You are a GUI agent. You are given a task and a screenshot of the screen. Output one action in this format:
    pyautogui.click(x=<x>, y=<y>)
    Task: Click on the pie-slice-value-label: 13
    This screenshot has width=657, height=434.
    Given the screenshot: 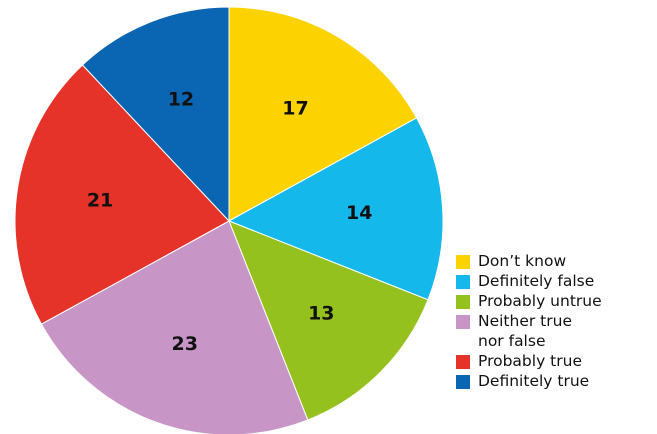 What is the action you would take?
    pyautogui.click(x=321, y=313)
    